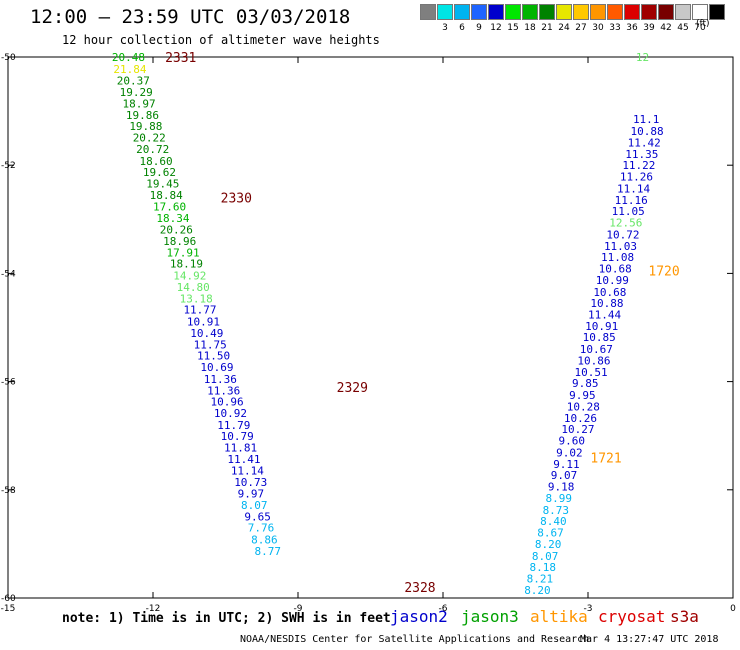 The width and height of the screenshot is (740, 650). Describe the element at coordinates (631, 200) in the screenshot. I see `swh-data-point: 11.16` at that location.